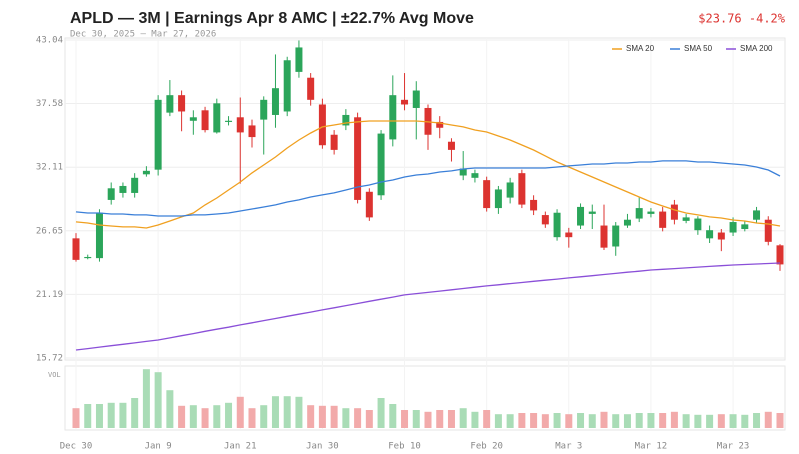  Describe the element at coordinates (49, 168) in the screenshot. I see `y-tick-label: 32.11` at that location.